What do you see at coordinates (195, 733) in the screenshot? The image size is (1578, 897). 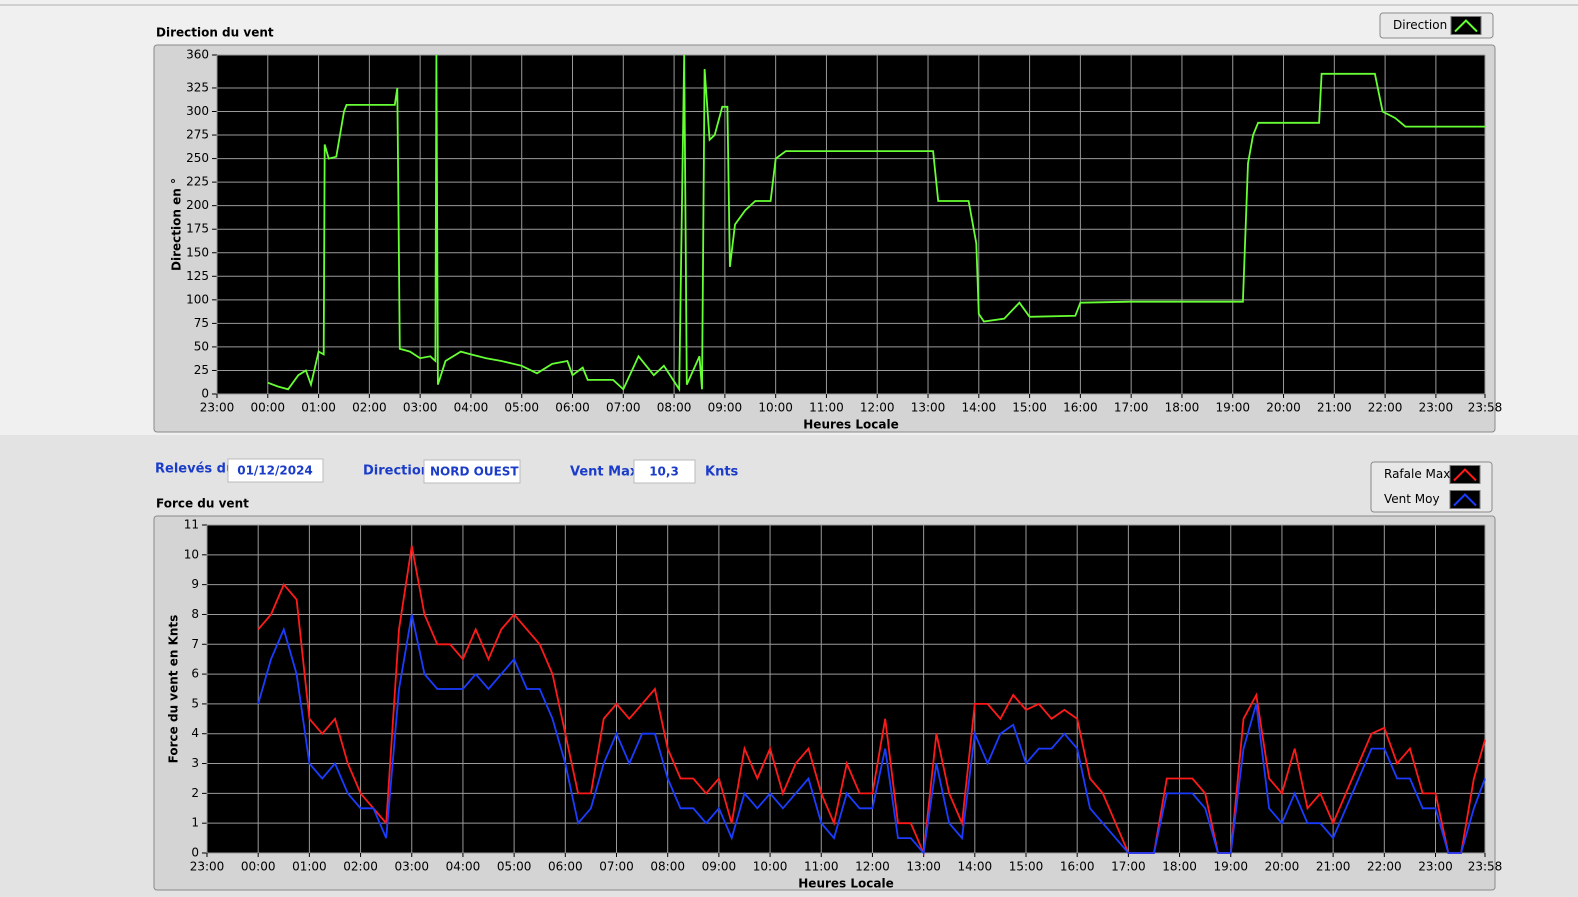 I see `y-tick-label: 4` at bounding box center [195, 733].